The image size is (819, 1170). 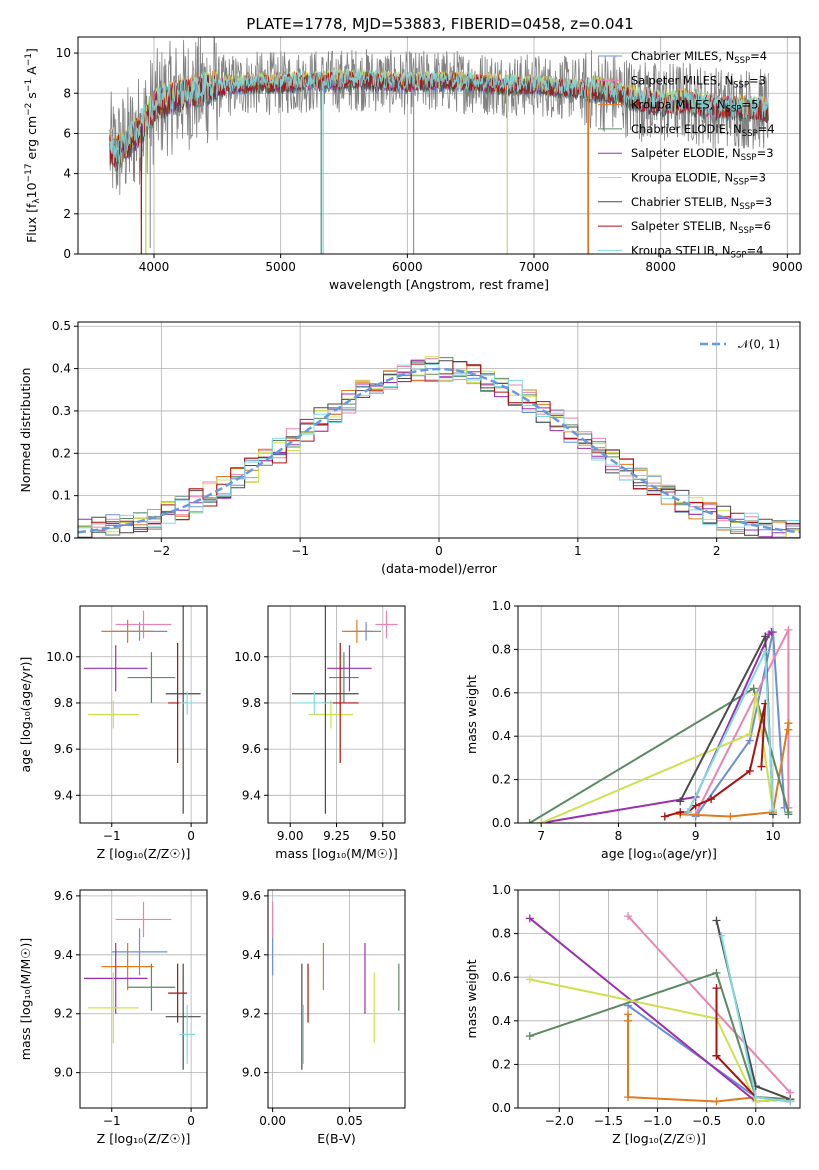 What do you see at coordinates (386, 624) in the screenshot?
I see `errorbar-salpeter_miles` at bounding box center [386, 624].